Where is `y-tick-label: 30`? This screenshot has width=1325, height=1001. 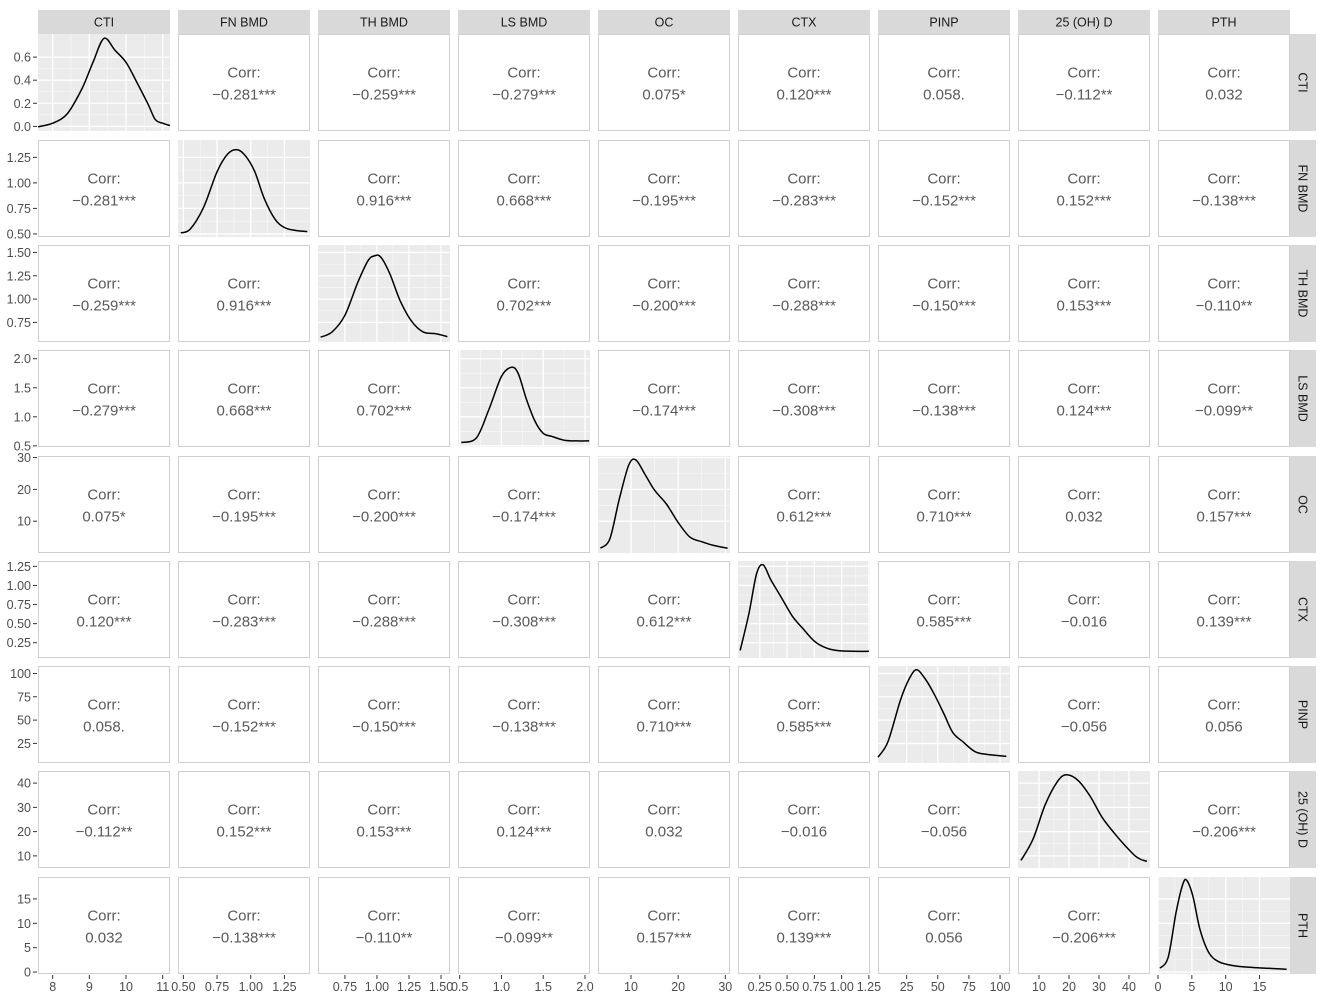 y-tick-label: 30 is located at coordinates (24, 808).